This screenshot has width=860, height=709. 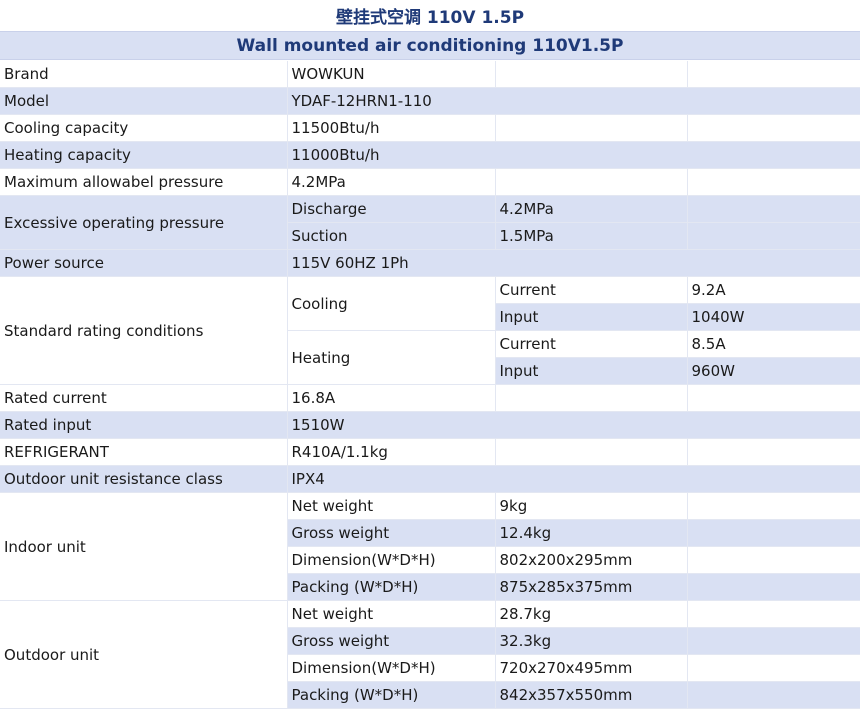 I want to click on sub-label: Cooling, so click(x=391, y=303).